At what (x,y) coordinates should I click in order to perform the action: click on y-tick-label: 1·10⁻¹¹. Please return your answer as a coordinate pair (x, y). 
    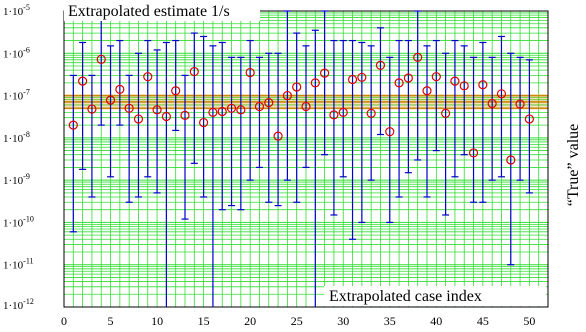
    Looking at the image, I should click on (18, 264).